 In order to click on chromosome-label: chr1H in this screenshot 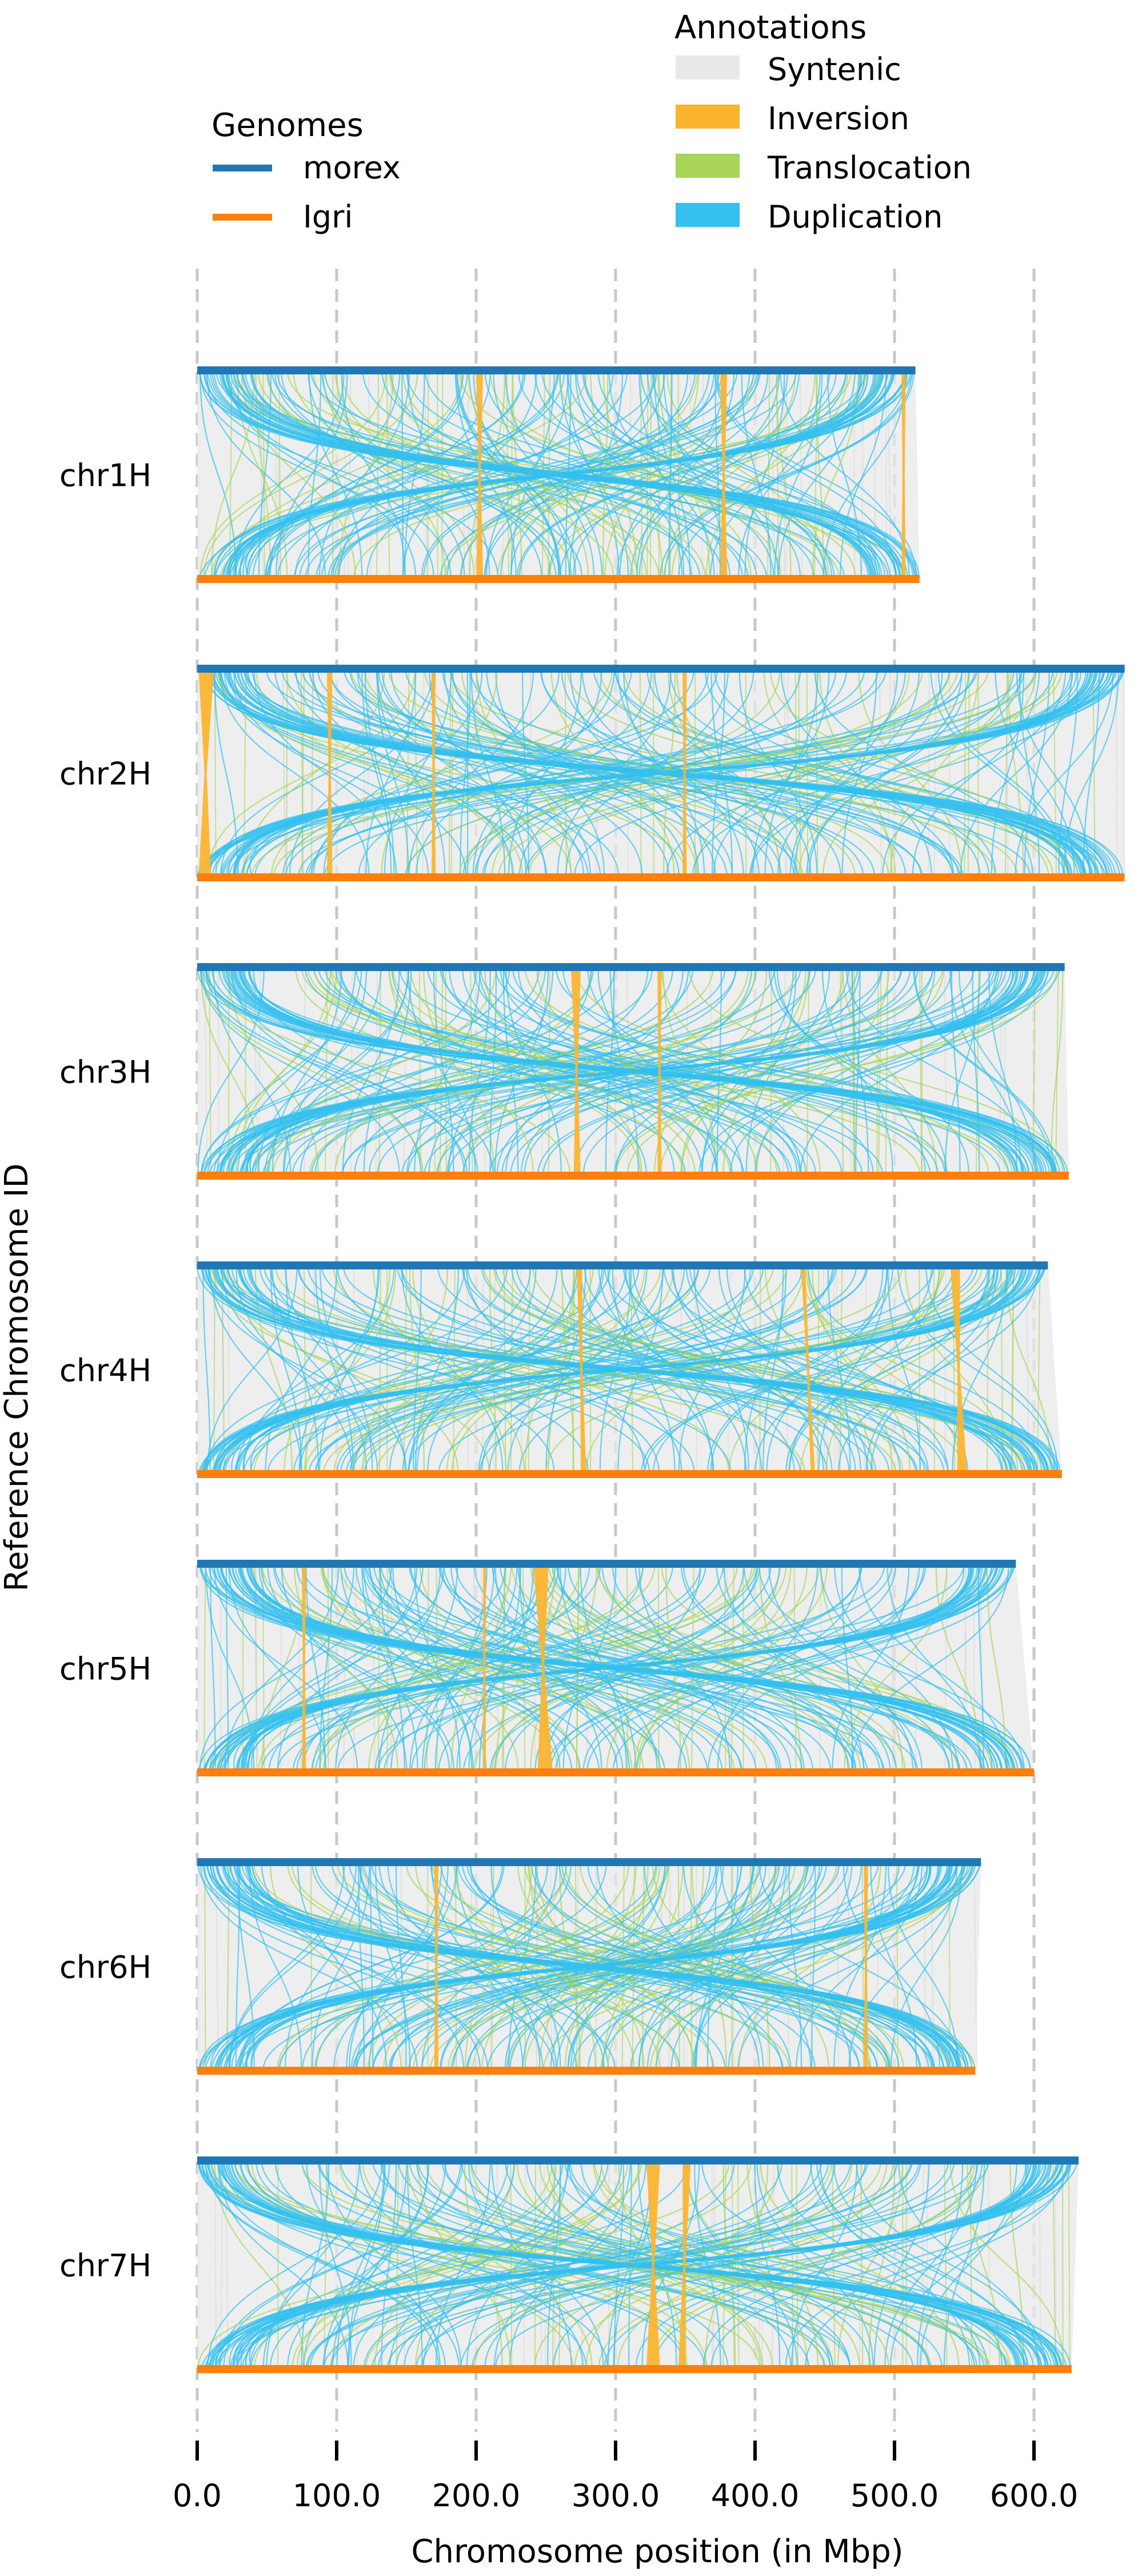, I will do `click(105, 476)`.